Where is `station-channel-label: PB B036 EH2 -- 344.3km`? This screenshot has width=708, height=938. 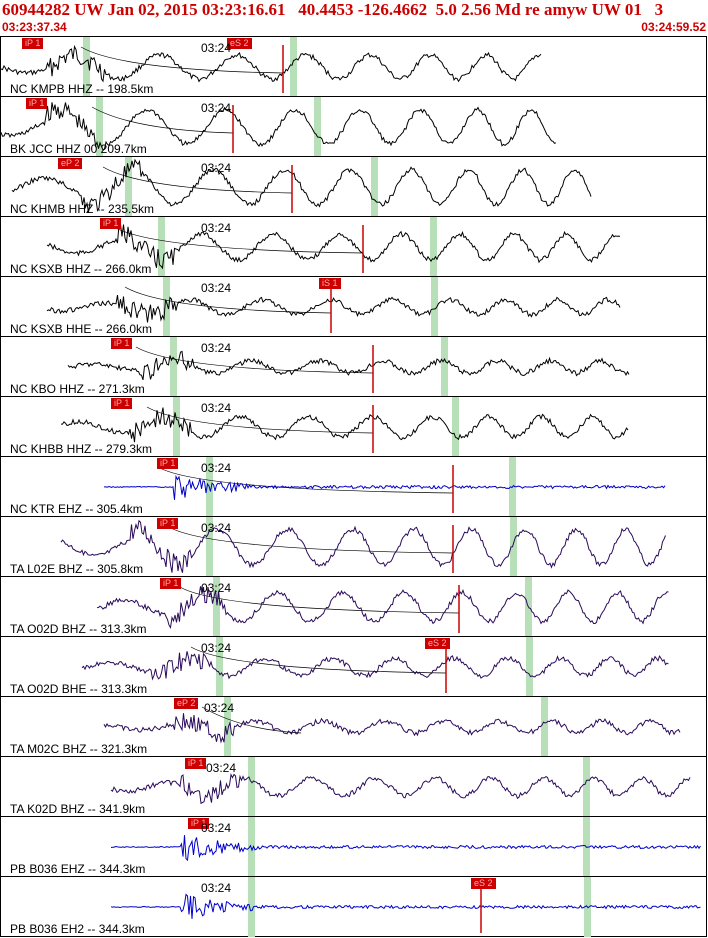 station-channel-label: PB B036 EH2 -- 344.3km is located at coordinates (77, 929).